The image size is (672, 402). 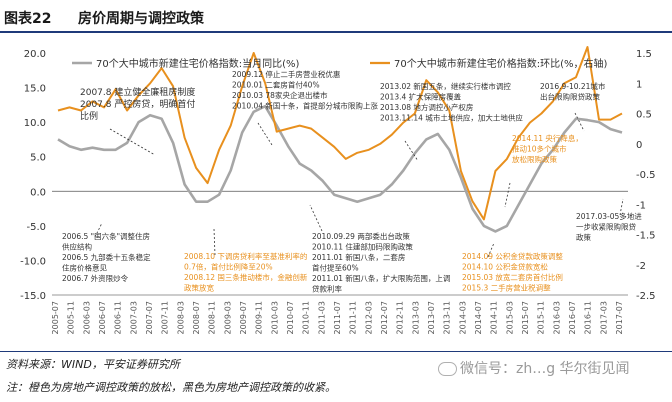 What do you see at coordinates (478, 317) in the screenshot?
I see `x-tick-label: 2014-07` at bounding box center [478, 317].